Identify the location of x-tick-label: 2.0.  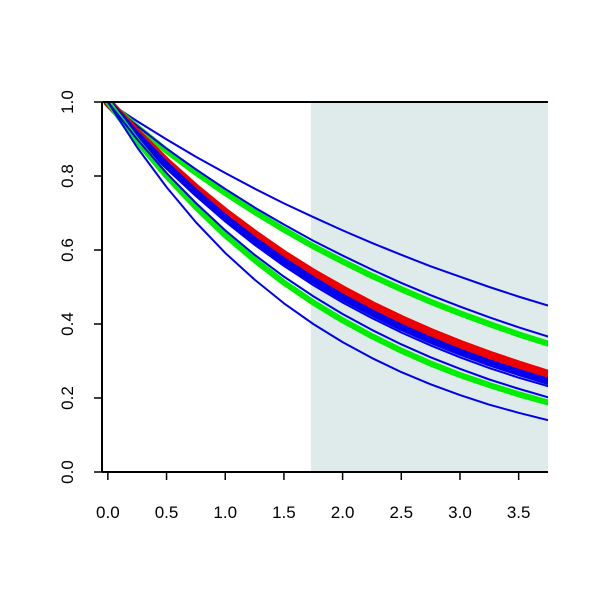
(343, 512).